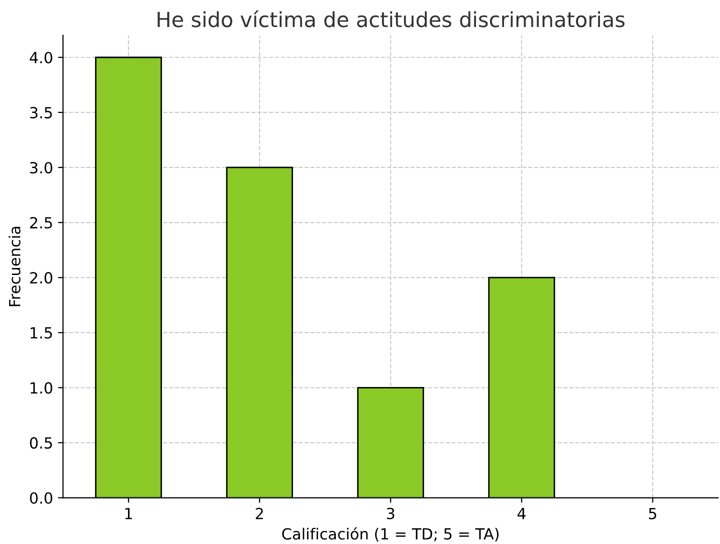  Describe the element at coordinates (128, 514) in the screenshot. I see `x-tick-label: 1` at that location.